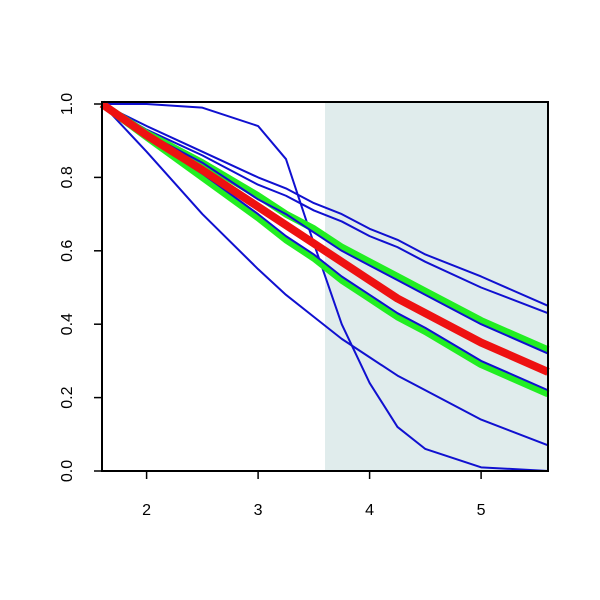 The image size is (600, 600). What do you see at coordinates (67, 251) in the screenshot?
I see `y-tick-label: 0.6` at bounding box center [67, 251].